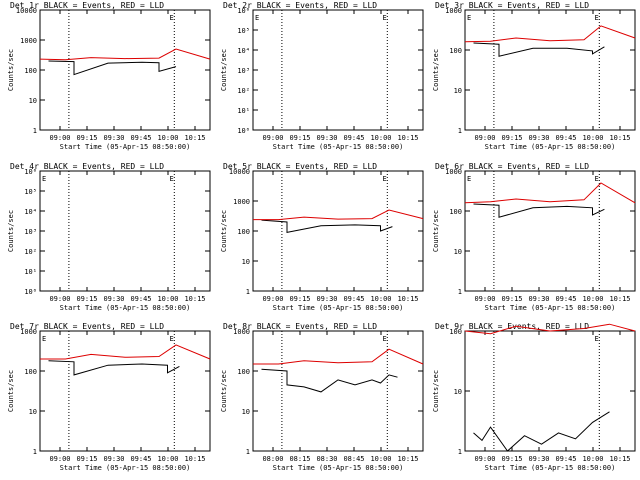  Describe the element at coordinates (300, 166) in the screenshot. I see `chart-title: Det 5r BLACK = Events, RED = LLD` at that location.